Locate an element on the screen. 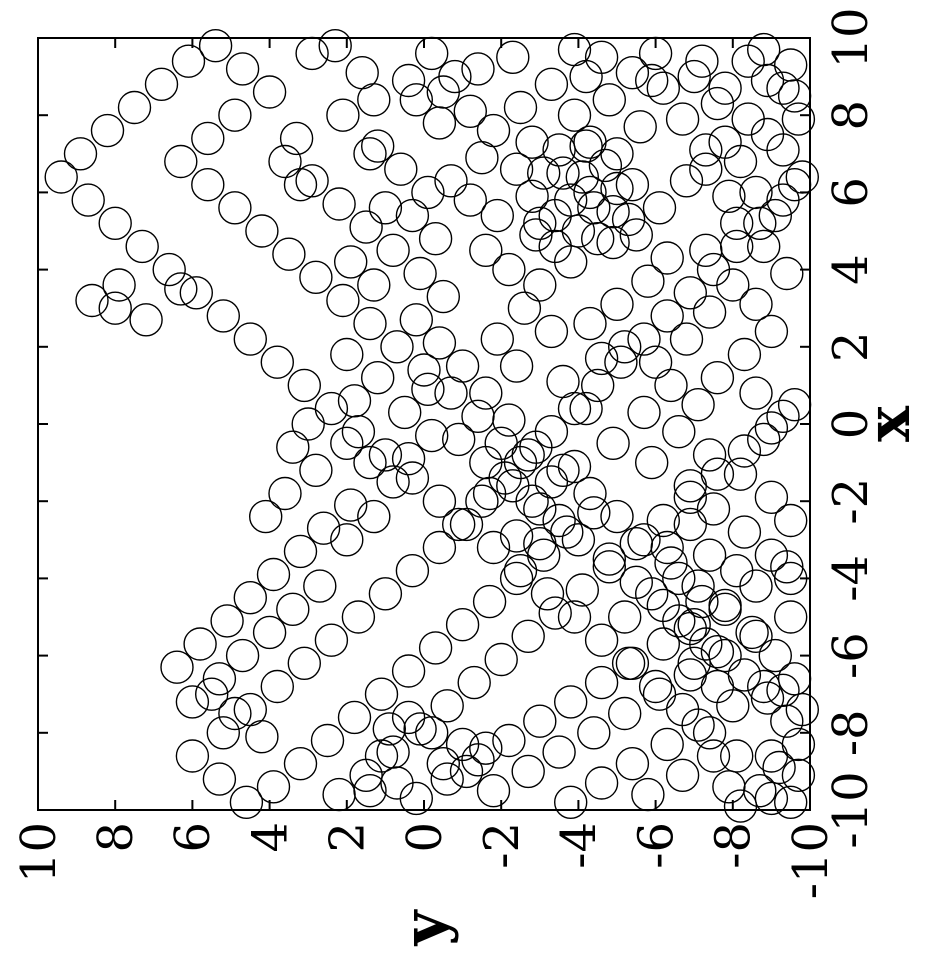  y-tick-label: 10 is located at coordinates (39, 852).